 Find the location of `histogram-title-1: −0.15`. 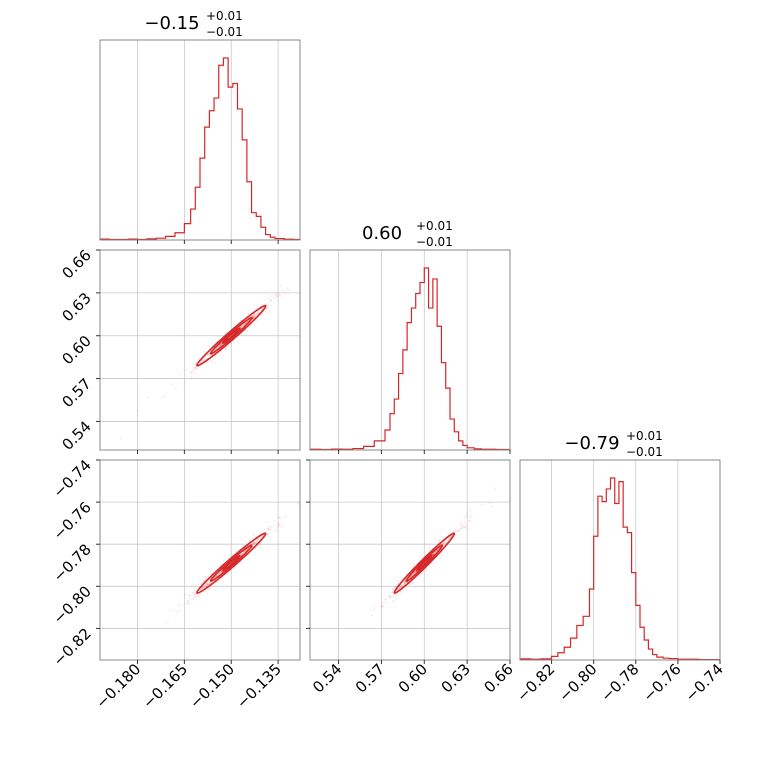

histogram-title-1: −0.15 is located at coordinates (171, 23).